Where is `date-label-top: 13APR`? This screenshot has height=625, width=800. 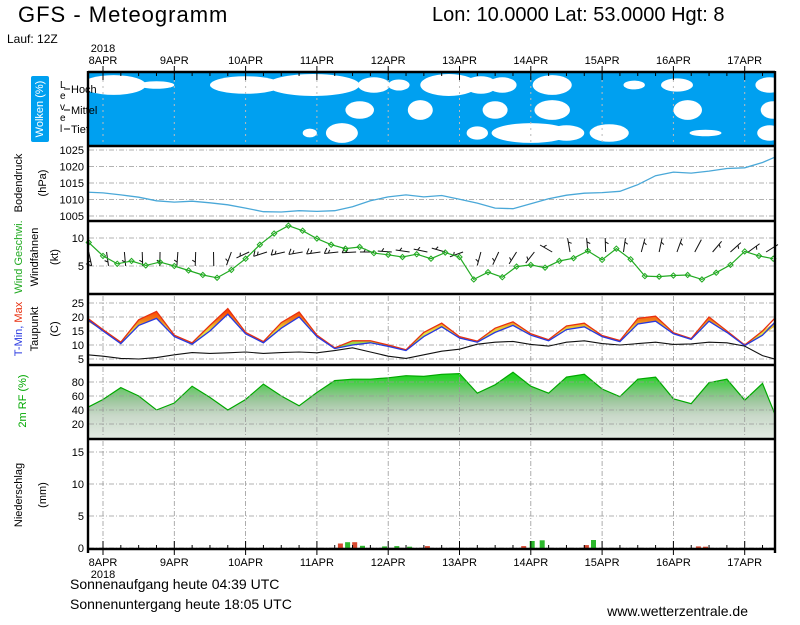 date-label-top: 13APR is located at coordinates (459, 61).